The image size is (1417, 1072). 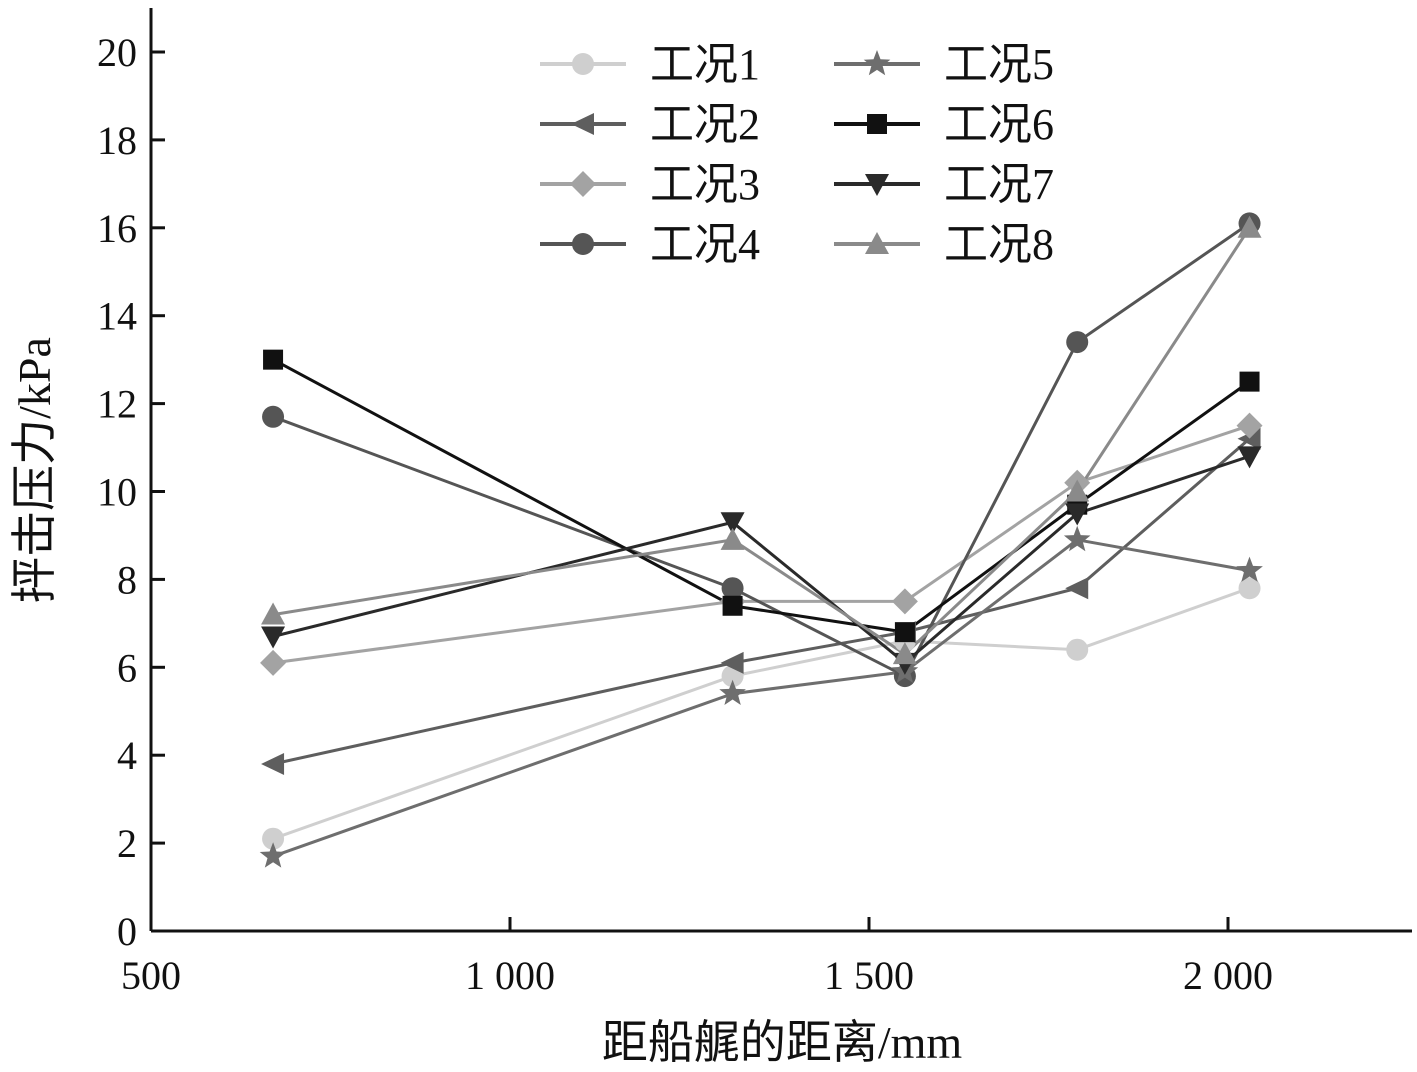 I want to click on y-tick-label-1: 2, so click(x=127, y=843).